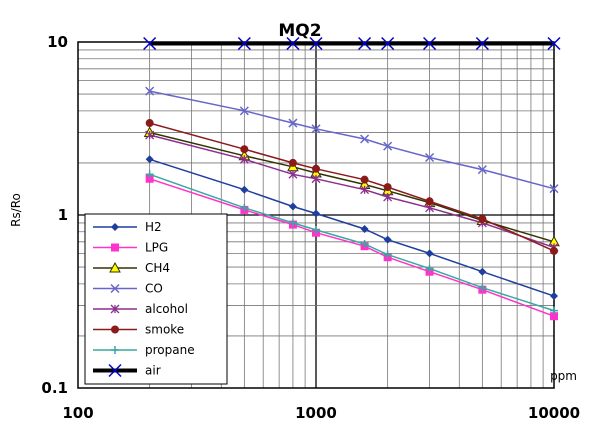 The width and height of the screenshot is (600, 434). I want to click on legend: H2 LPG CH4 CO alcohol smoke propane air, so click(156, 299).